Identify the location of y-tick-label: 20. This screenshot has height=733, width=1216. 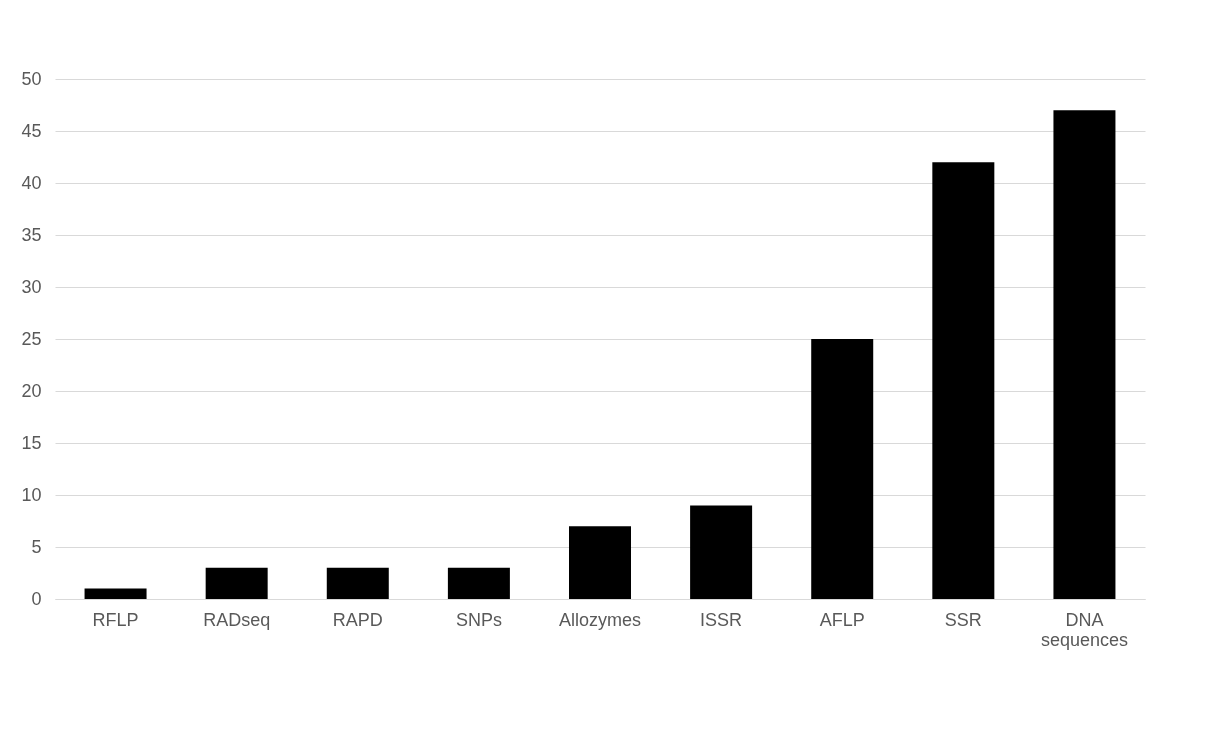
(31, 390).